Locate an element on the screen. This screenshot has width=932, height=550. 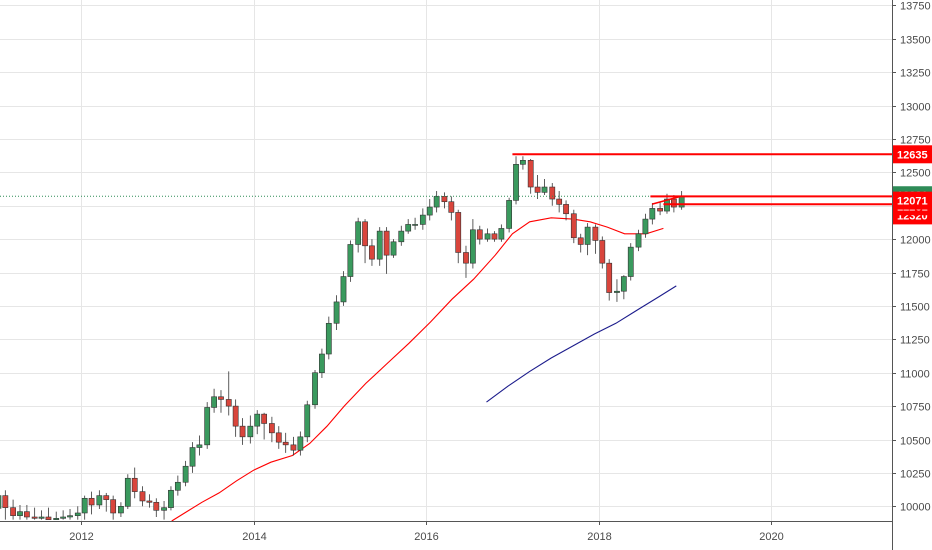
price-tick-label: 10000 is located at coordinates (915, 508).